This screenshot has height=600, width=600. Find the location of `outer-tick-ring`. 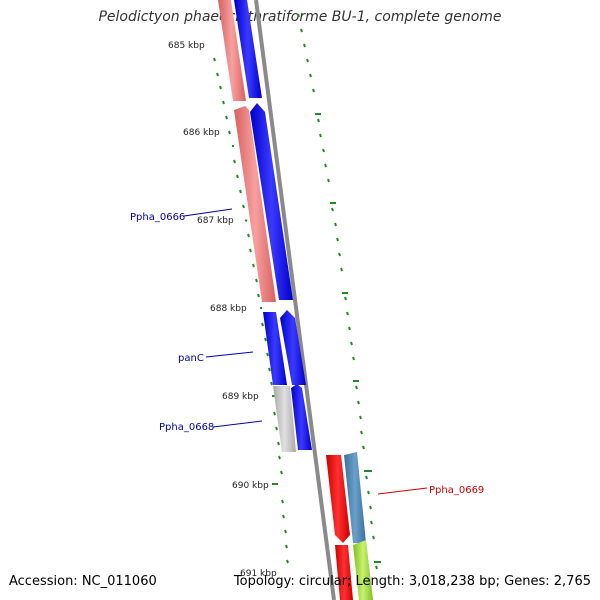

outer-tick-ring is located at coordinates (339, 291).